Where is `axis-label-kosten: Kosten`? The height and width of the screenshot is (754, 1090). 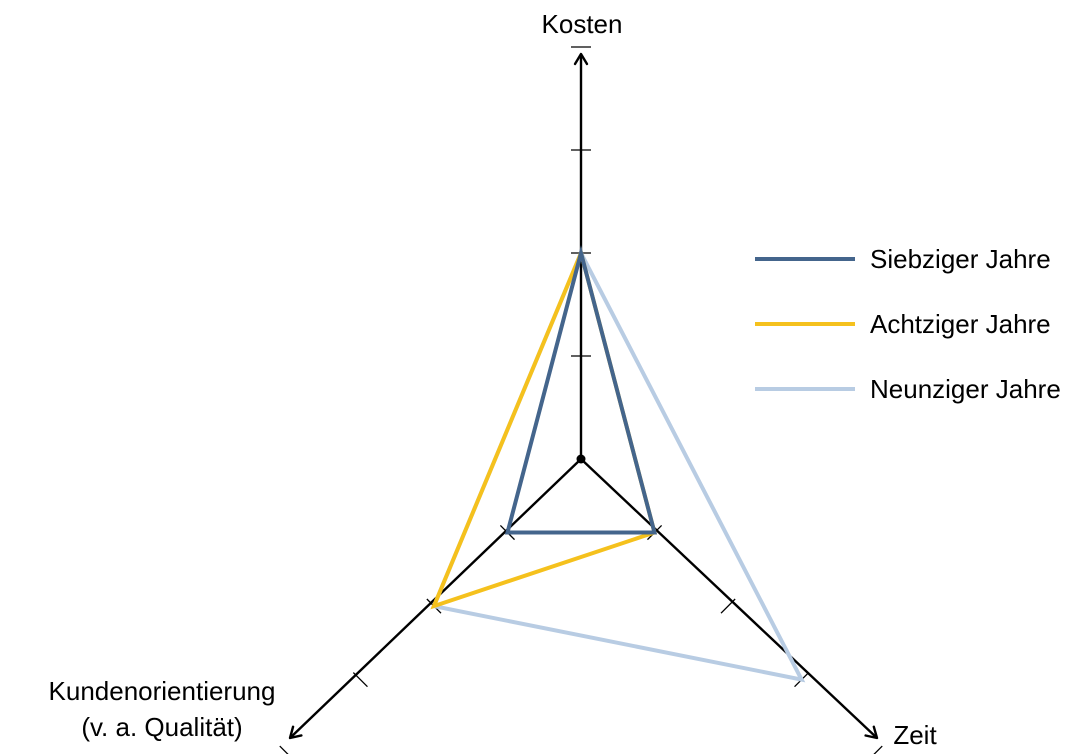 axis-label-kosten: Kosten is located at coordinates (582, 24).